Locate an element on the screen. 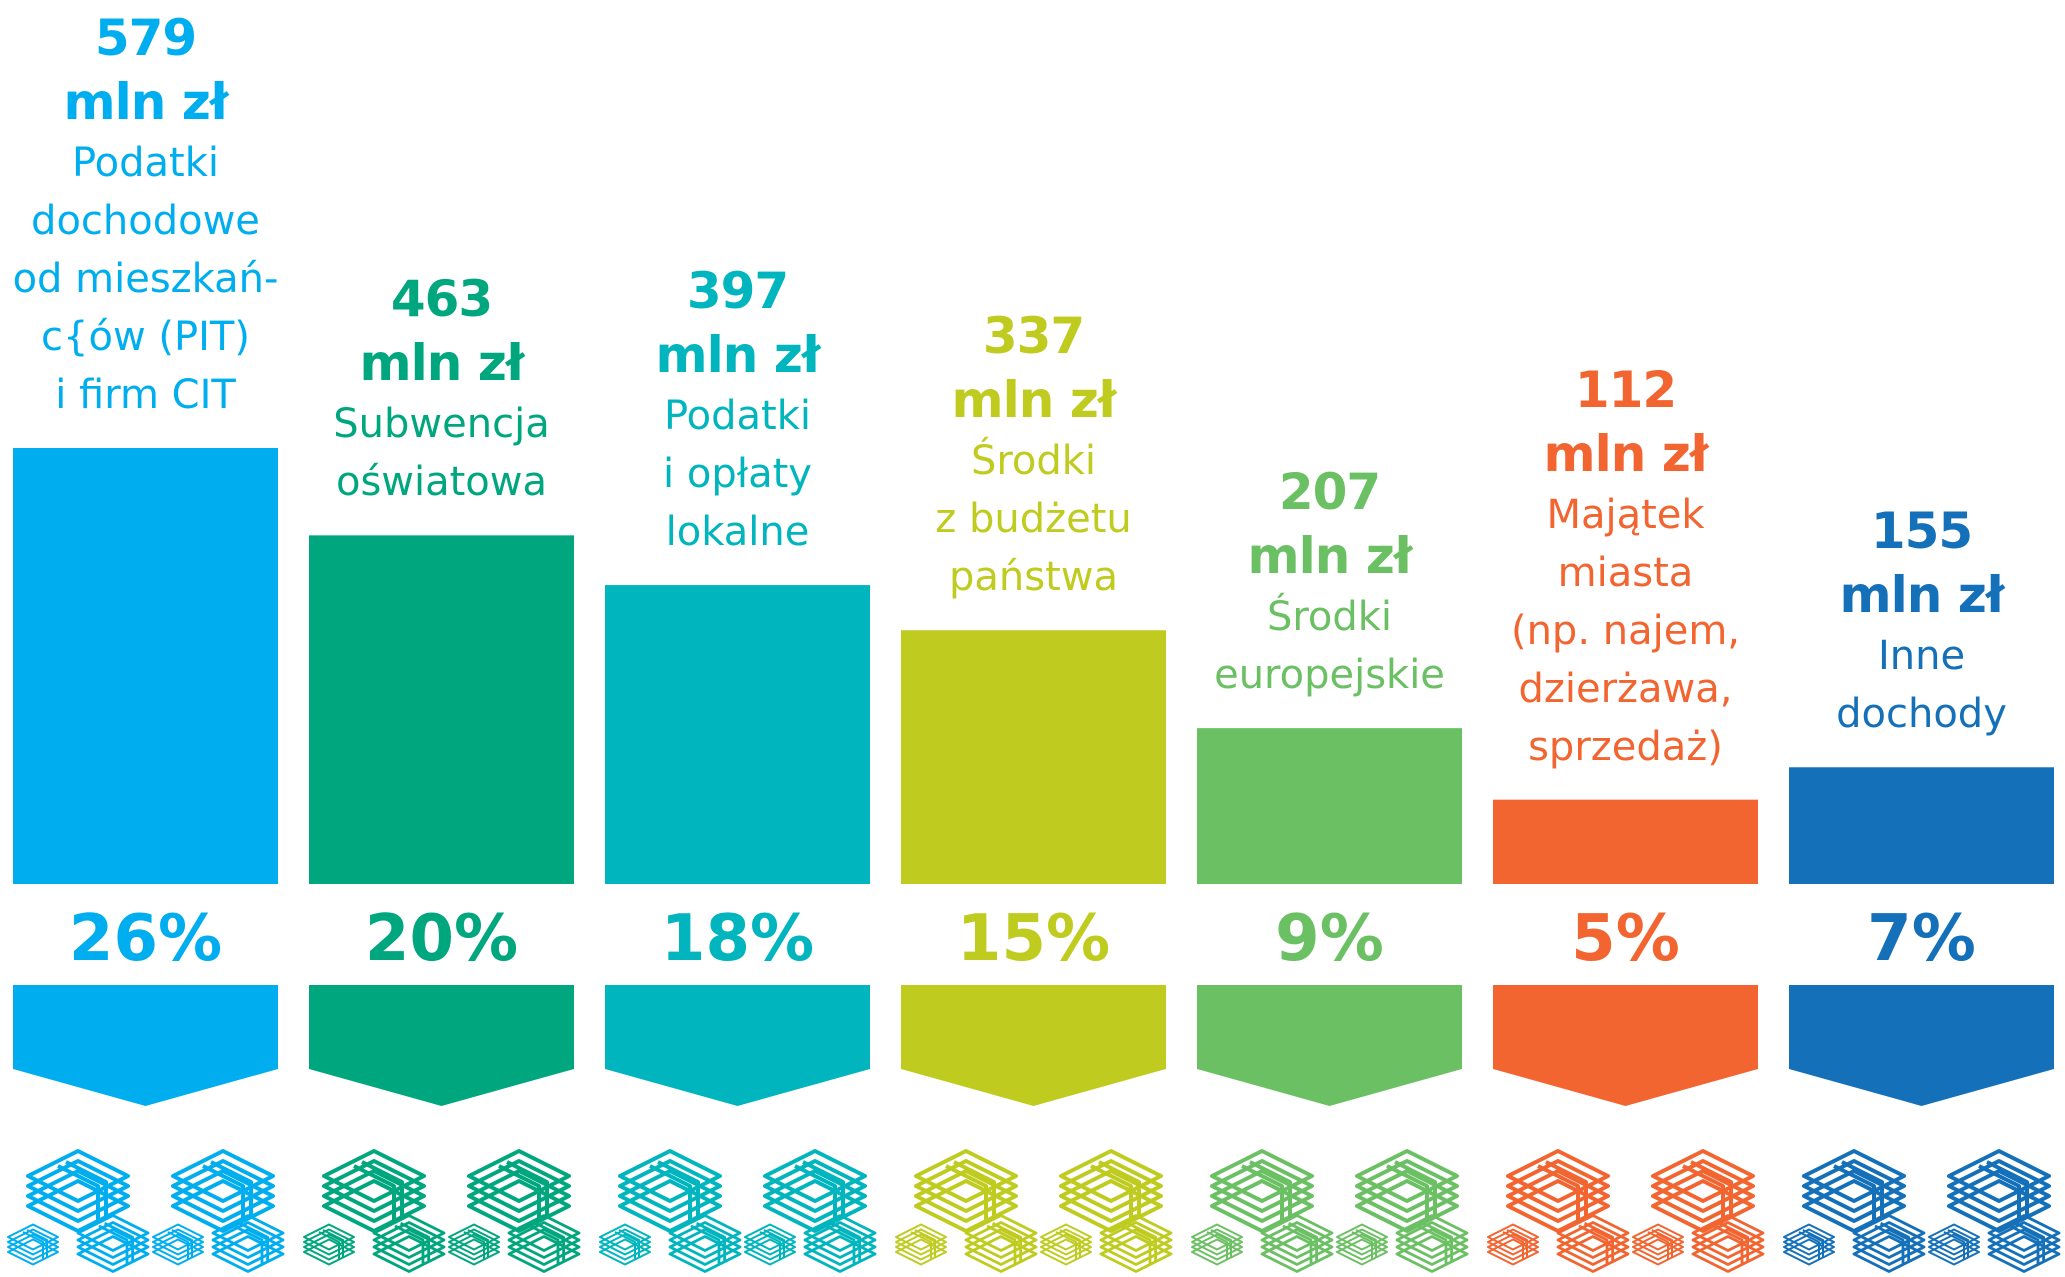 The image size is (2065, 1277). bar-label: 337 mln zł Środki z budżetu państwa is located at coordinates (1034, 455).